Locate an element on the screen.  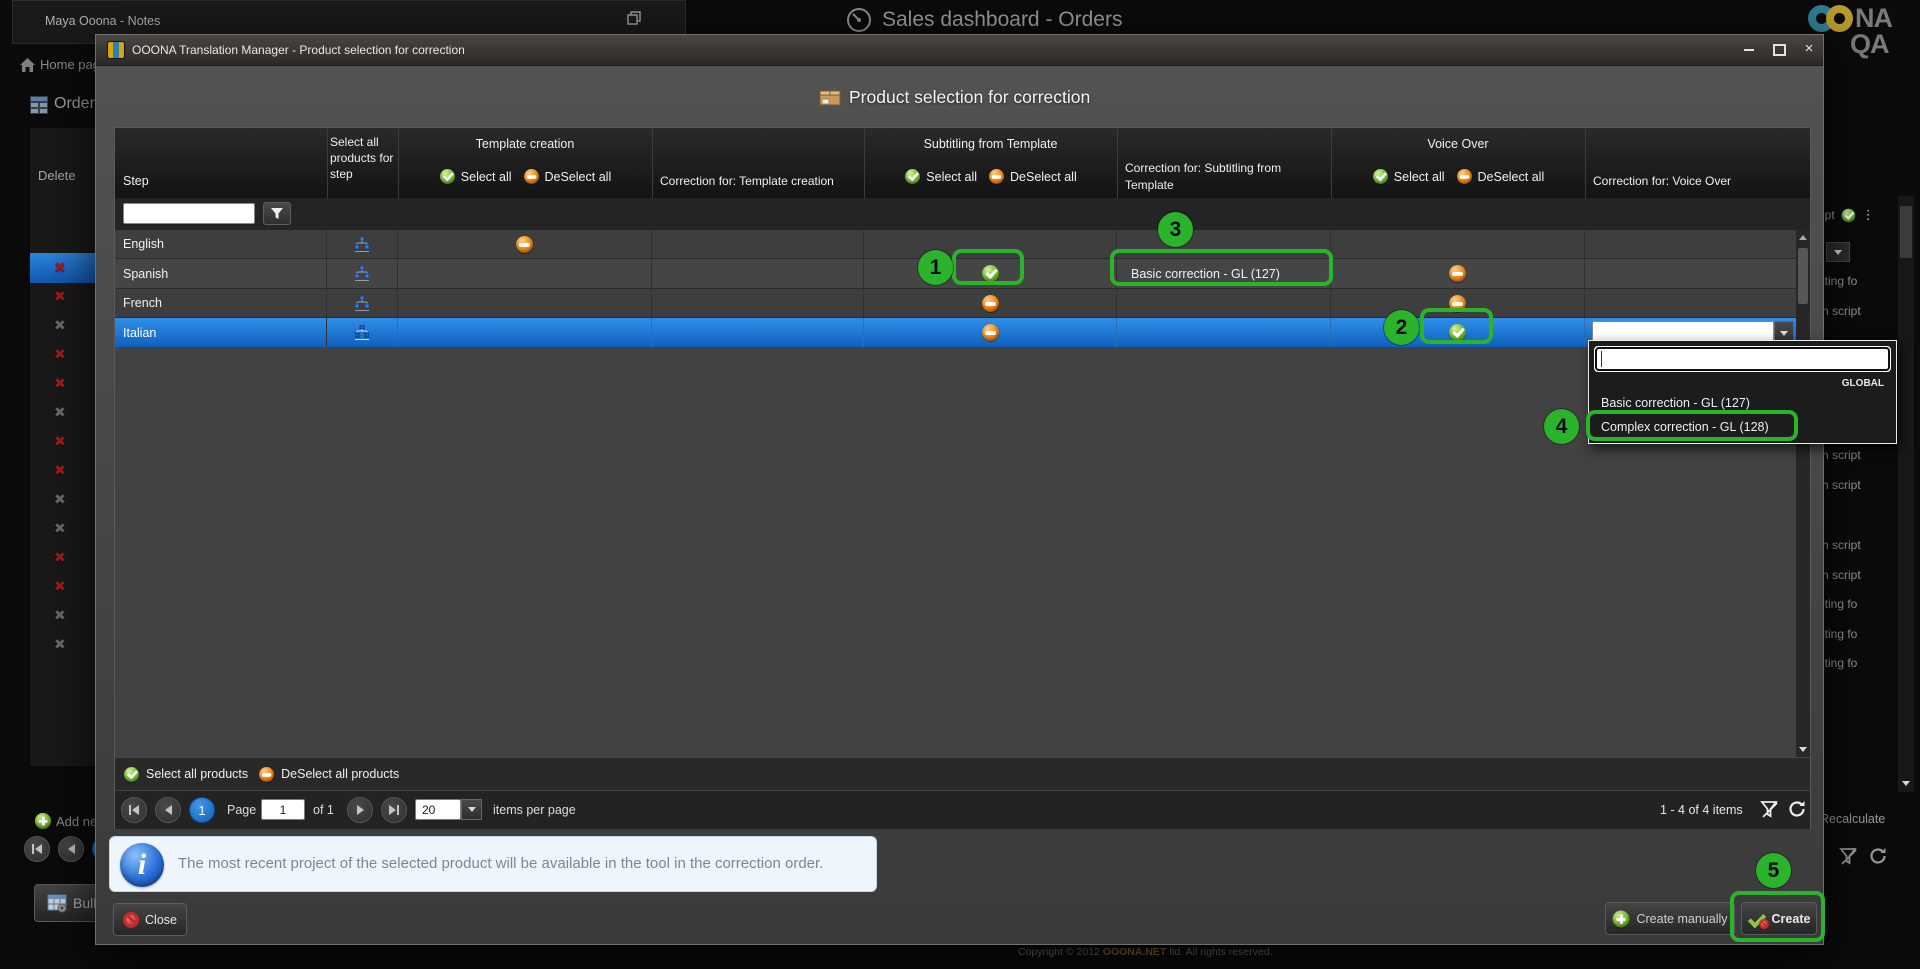
table-row-english: English is located at coordinates (955, 244).